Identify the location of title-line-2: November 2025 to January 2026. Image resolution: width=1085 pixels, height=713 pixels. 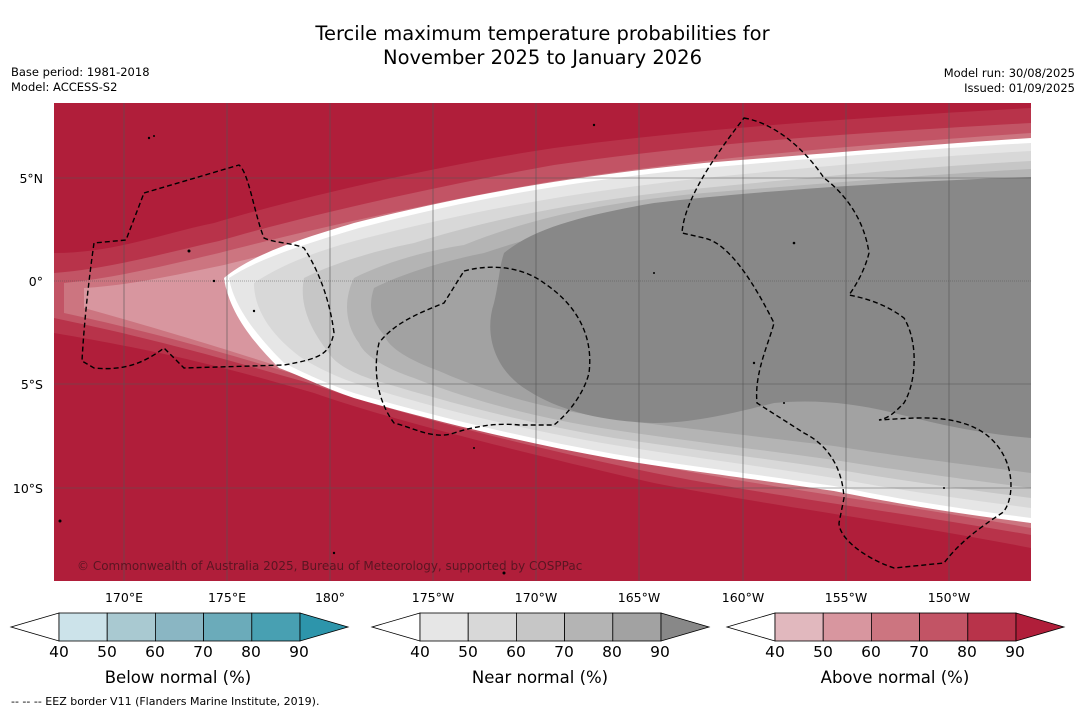
(542, 57).